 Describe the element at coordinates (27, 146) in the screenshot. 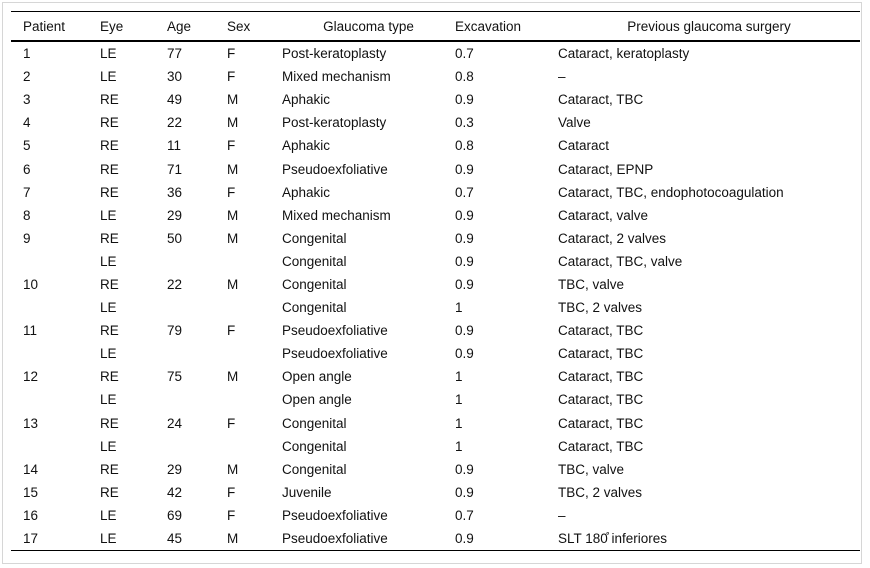

I see `table-cell: 5` at that location.